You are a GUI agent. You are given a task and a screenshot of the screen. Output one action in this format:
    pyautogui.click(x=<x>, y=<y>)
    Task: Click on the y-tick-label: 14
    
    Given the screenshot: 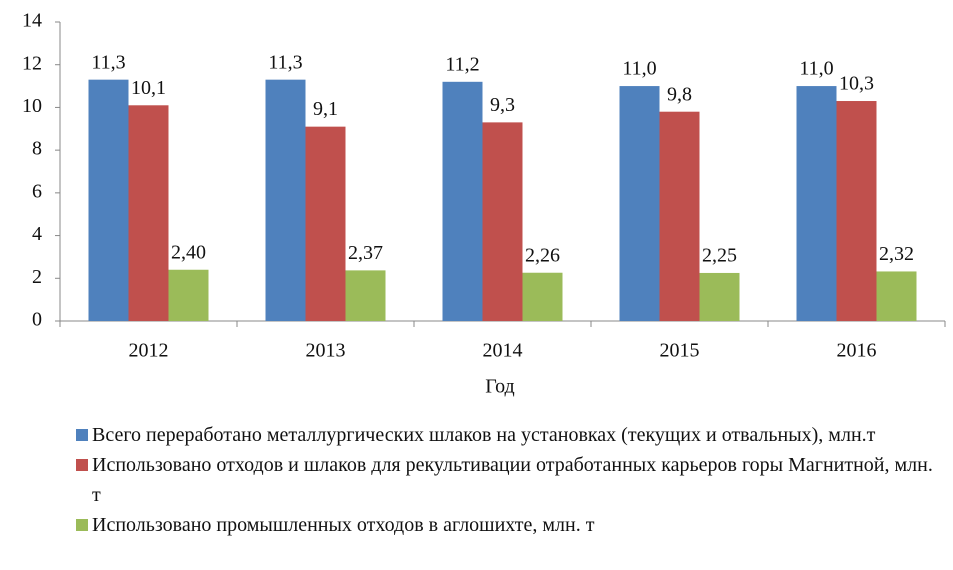 What is the action you would take?
    pyautogui.click(x=32, y=21)
    